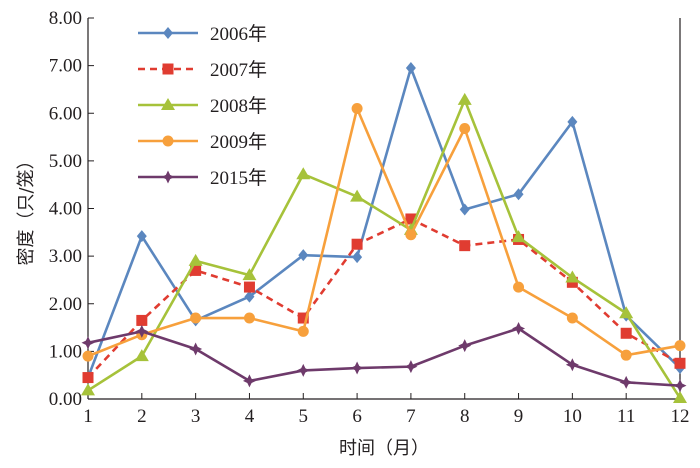  Describe the element at coordinates (202, 142) in the screenshot. I see `legend-item: 2009年` at that location.